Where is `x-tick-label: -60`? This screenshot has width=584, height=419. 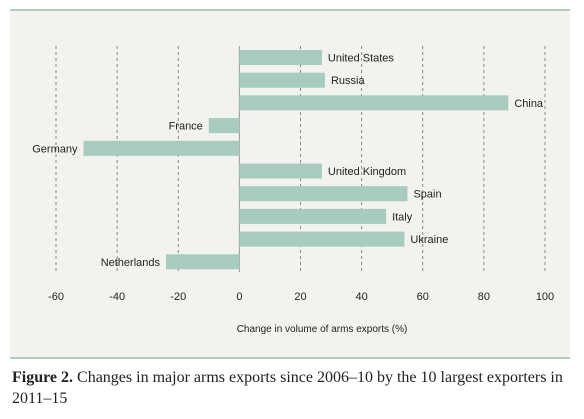 x-tick-label: -60 is located at coordinates (56, 297).